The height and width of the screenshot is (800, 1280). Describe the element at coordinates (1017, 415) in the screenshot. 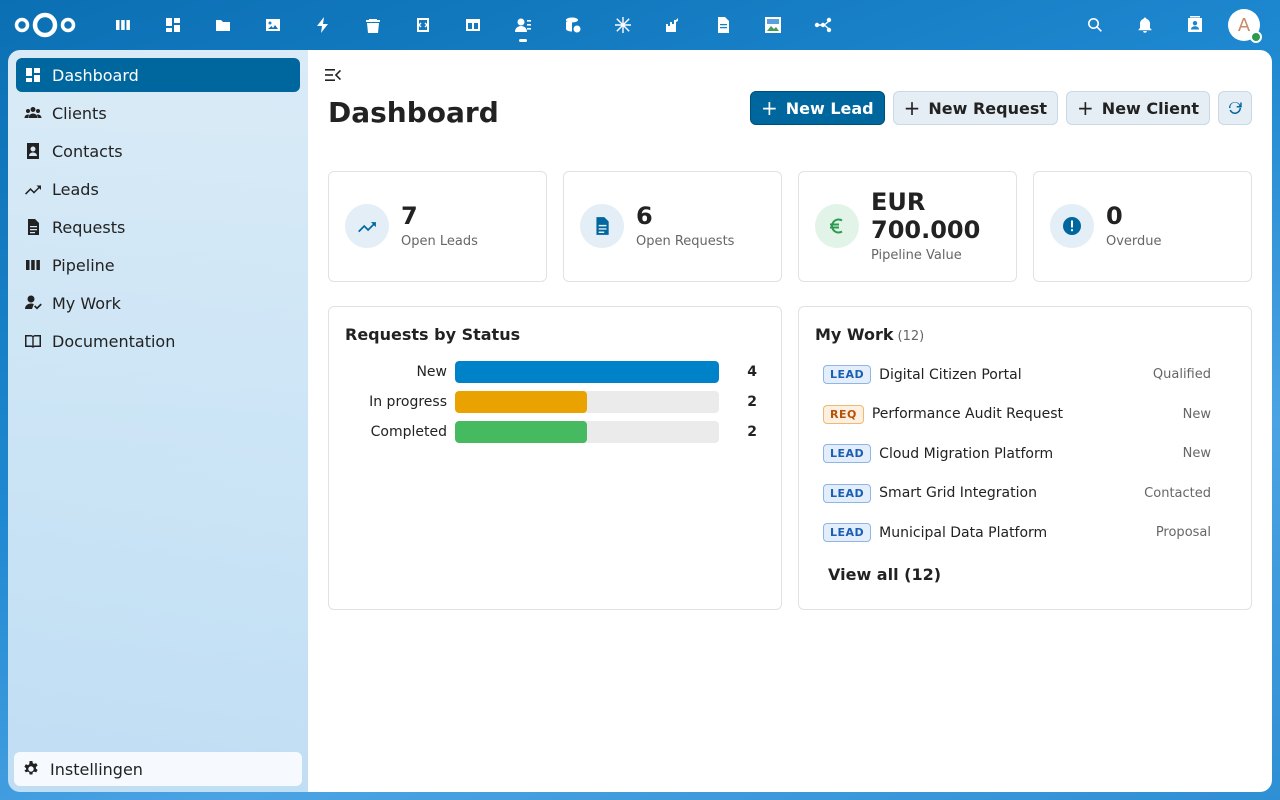

I see `list-item: REQ Performance Audit Request New` at that location.